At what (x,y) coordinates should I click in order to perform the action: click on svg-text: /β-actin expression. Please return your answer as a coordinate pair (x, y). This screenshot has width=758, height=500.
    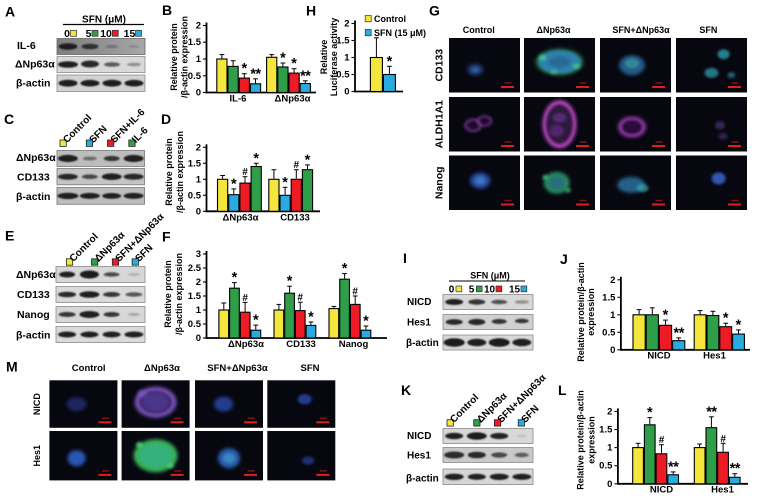
    Looking at the image, I should click on (179, 294).